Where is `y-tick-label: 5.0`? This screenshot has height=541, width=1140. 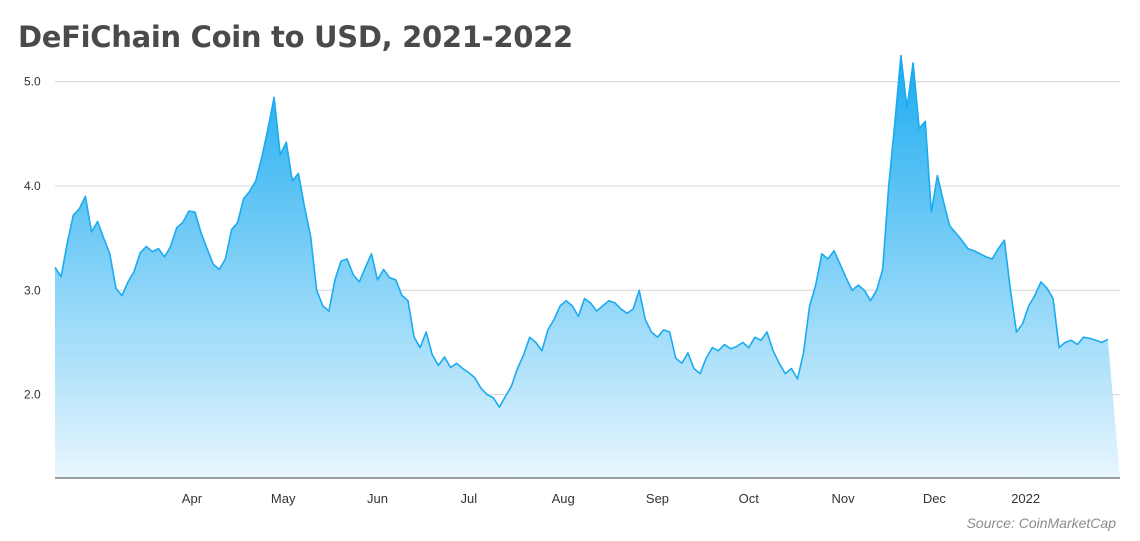
y-tick-label: 5.0 is located at coordinates (32, 82).